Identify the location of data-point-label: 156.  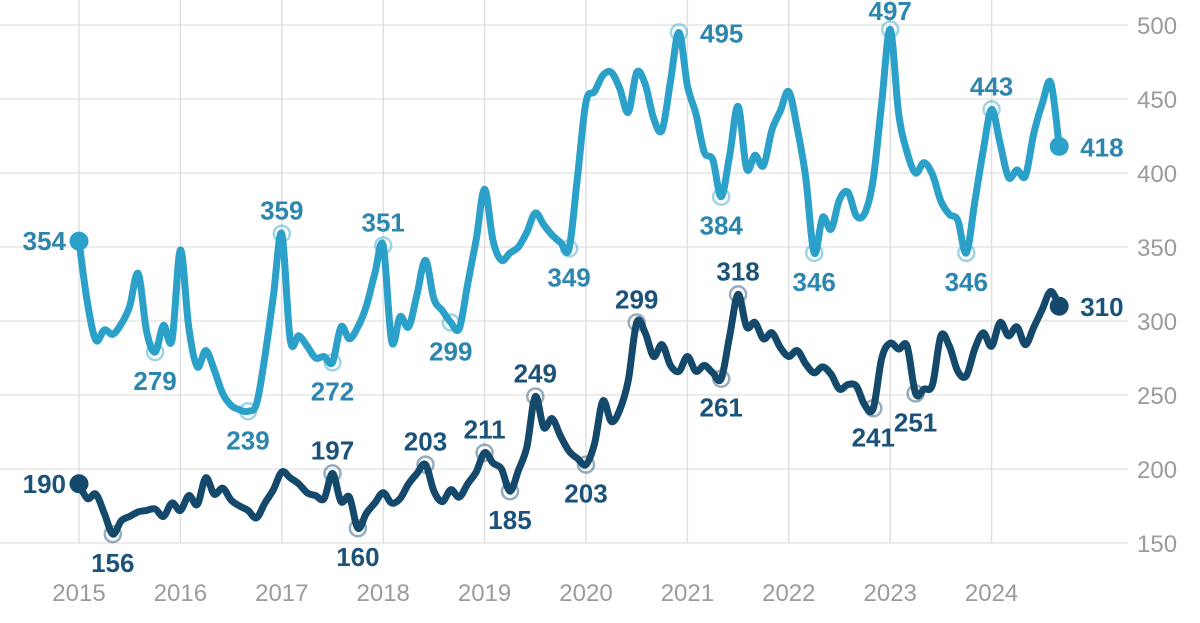
(112, 563).